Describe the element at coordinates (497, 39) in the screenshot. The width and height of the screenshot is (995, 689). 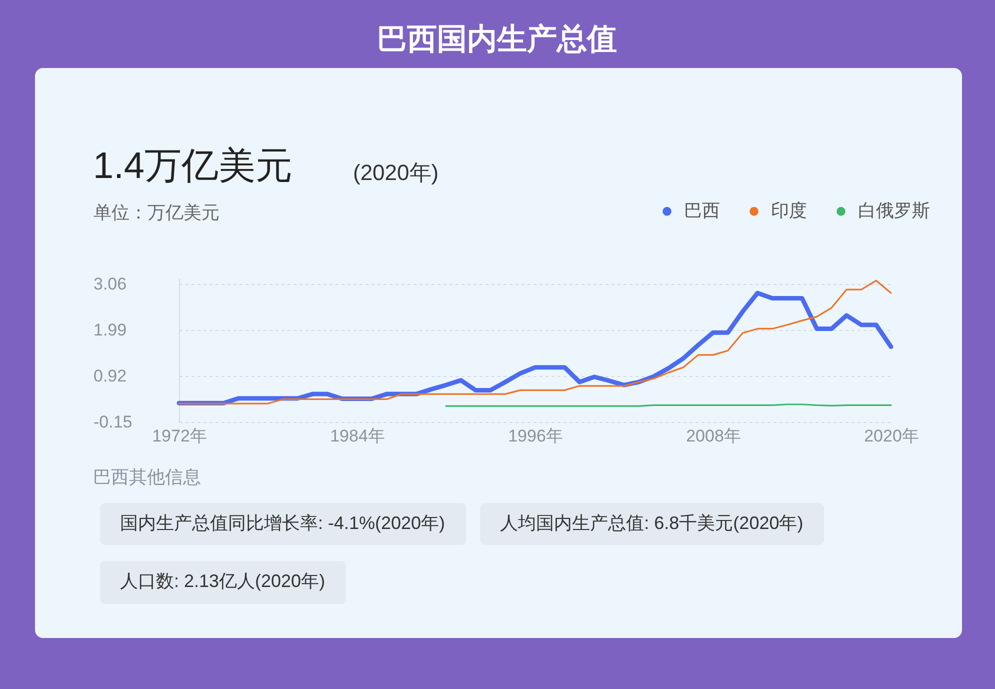
I see `chart-title: 巴西国内生产总值` at that location.